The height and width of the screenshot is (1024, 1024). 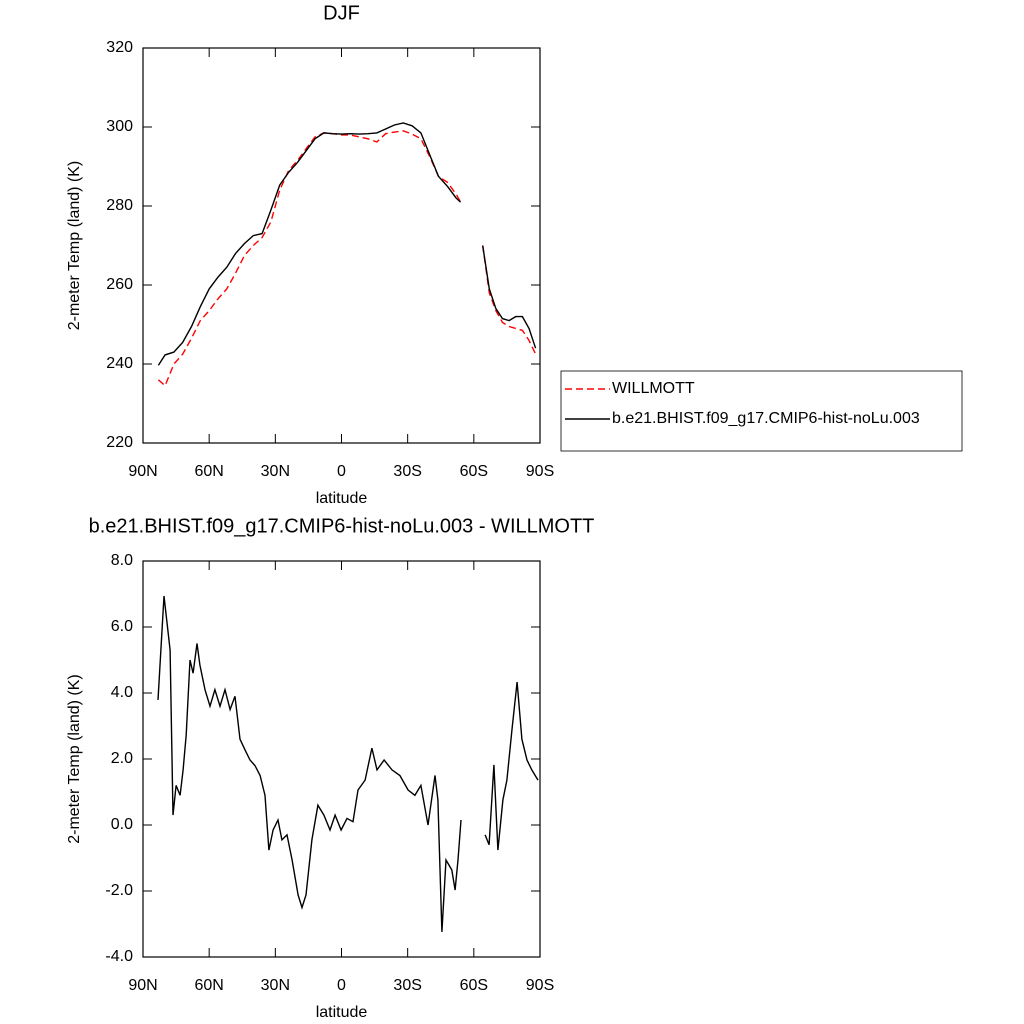 What do you see at coordinates (119, 442) in the screenshot?
I see `y-tick-label: 220` at bounding box center [119, 442].